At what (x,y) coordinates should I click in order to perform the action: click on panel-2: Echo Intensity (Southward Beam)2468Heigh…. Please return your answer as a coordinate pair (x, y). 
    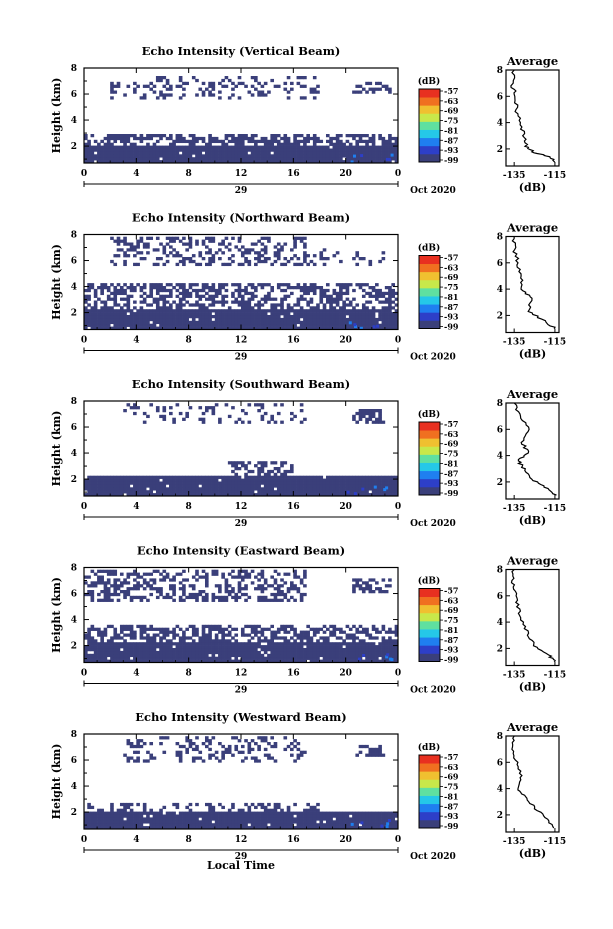
    Looking at the image, I should click on (308, 453).